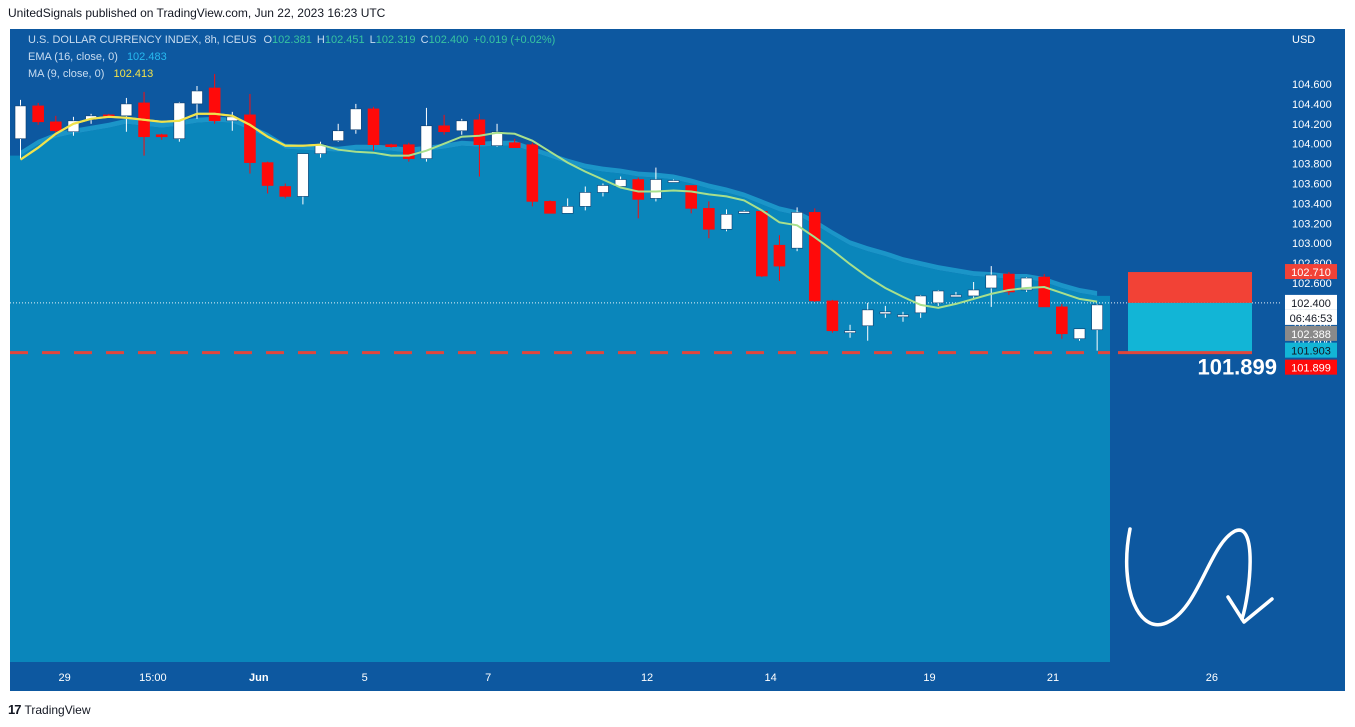 The image size is (1355, 727). I want to click on x-tick-label: 29, so click(65, 678).